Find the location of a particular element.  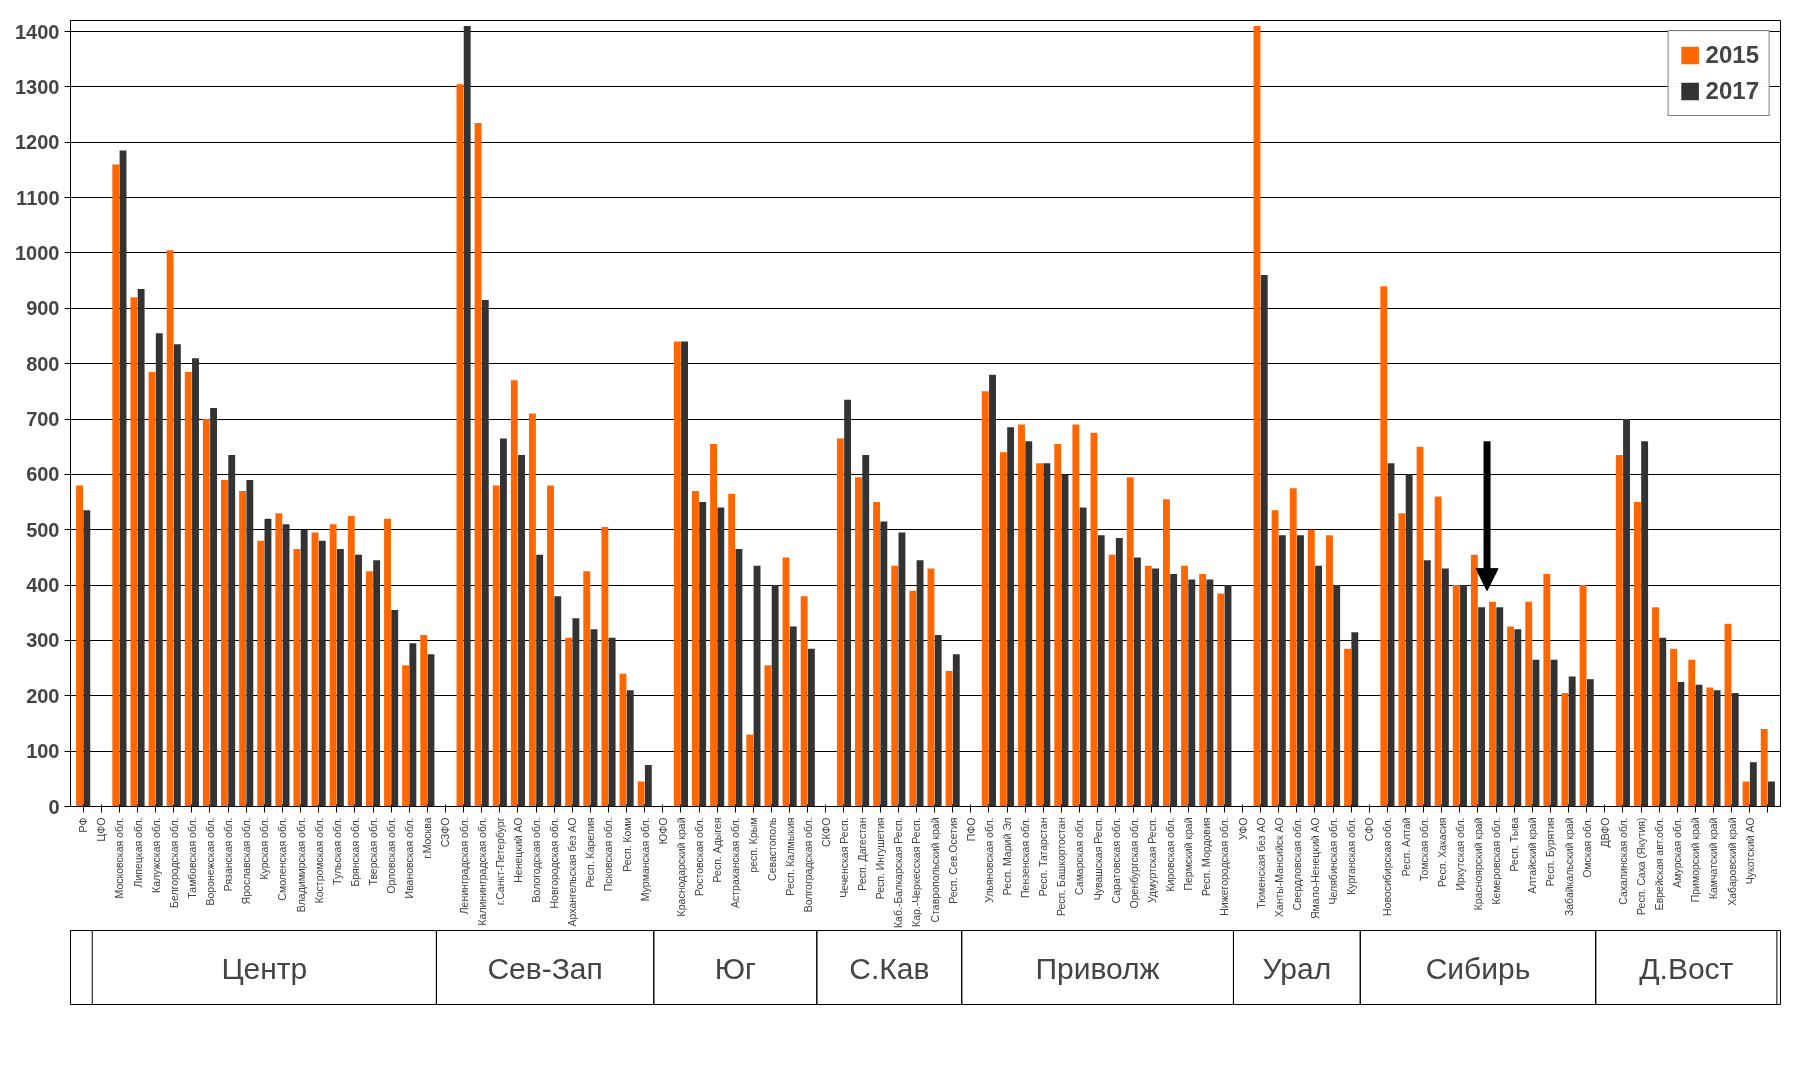

x-tick-label: Амурская обл. is located at coordinates (1677, 852).